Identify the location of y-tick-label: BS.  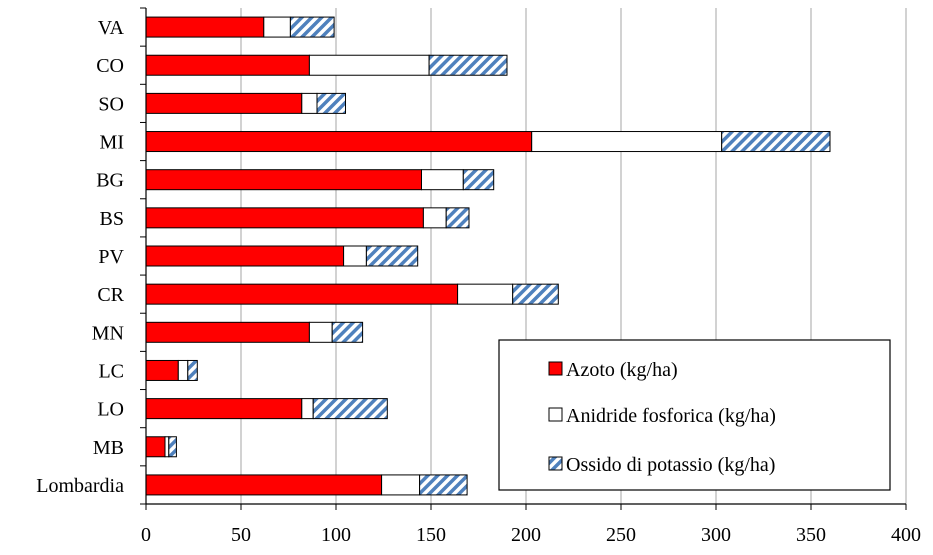
(112, 219).